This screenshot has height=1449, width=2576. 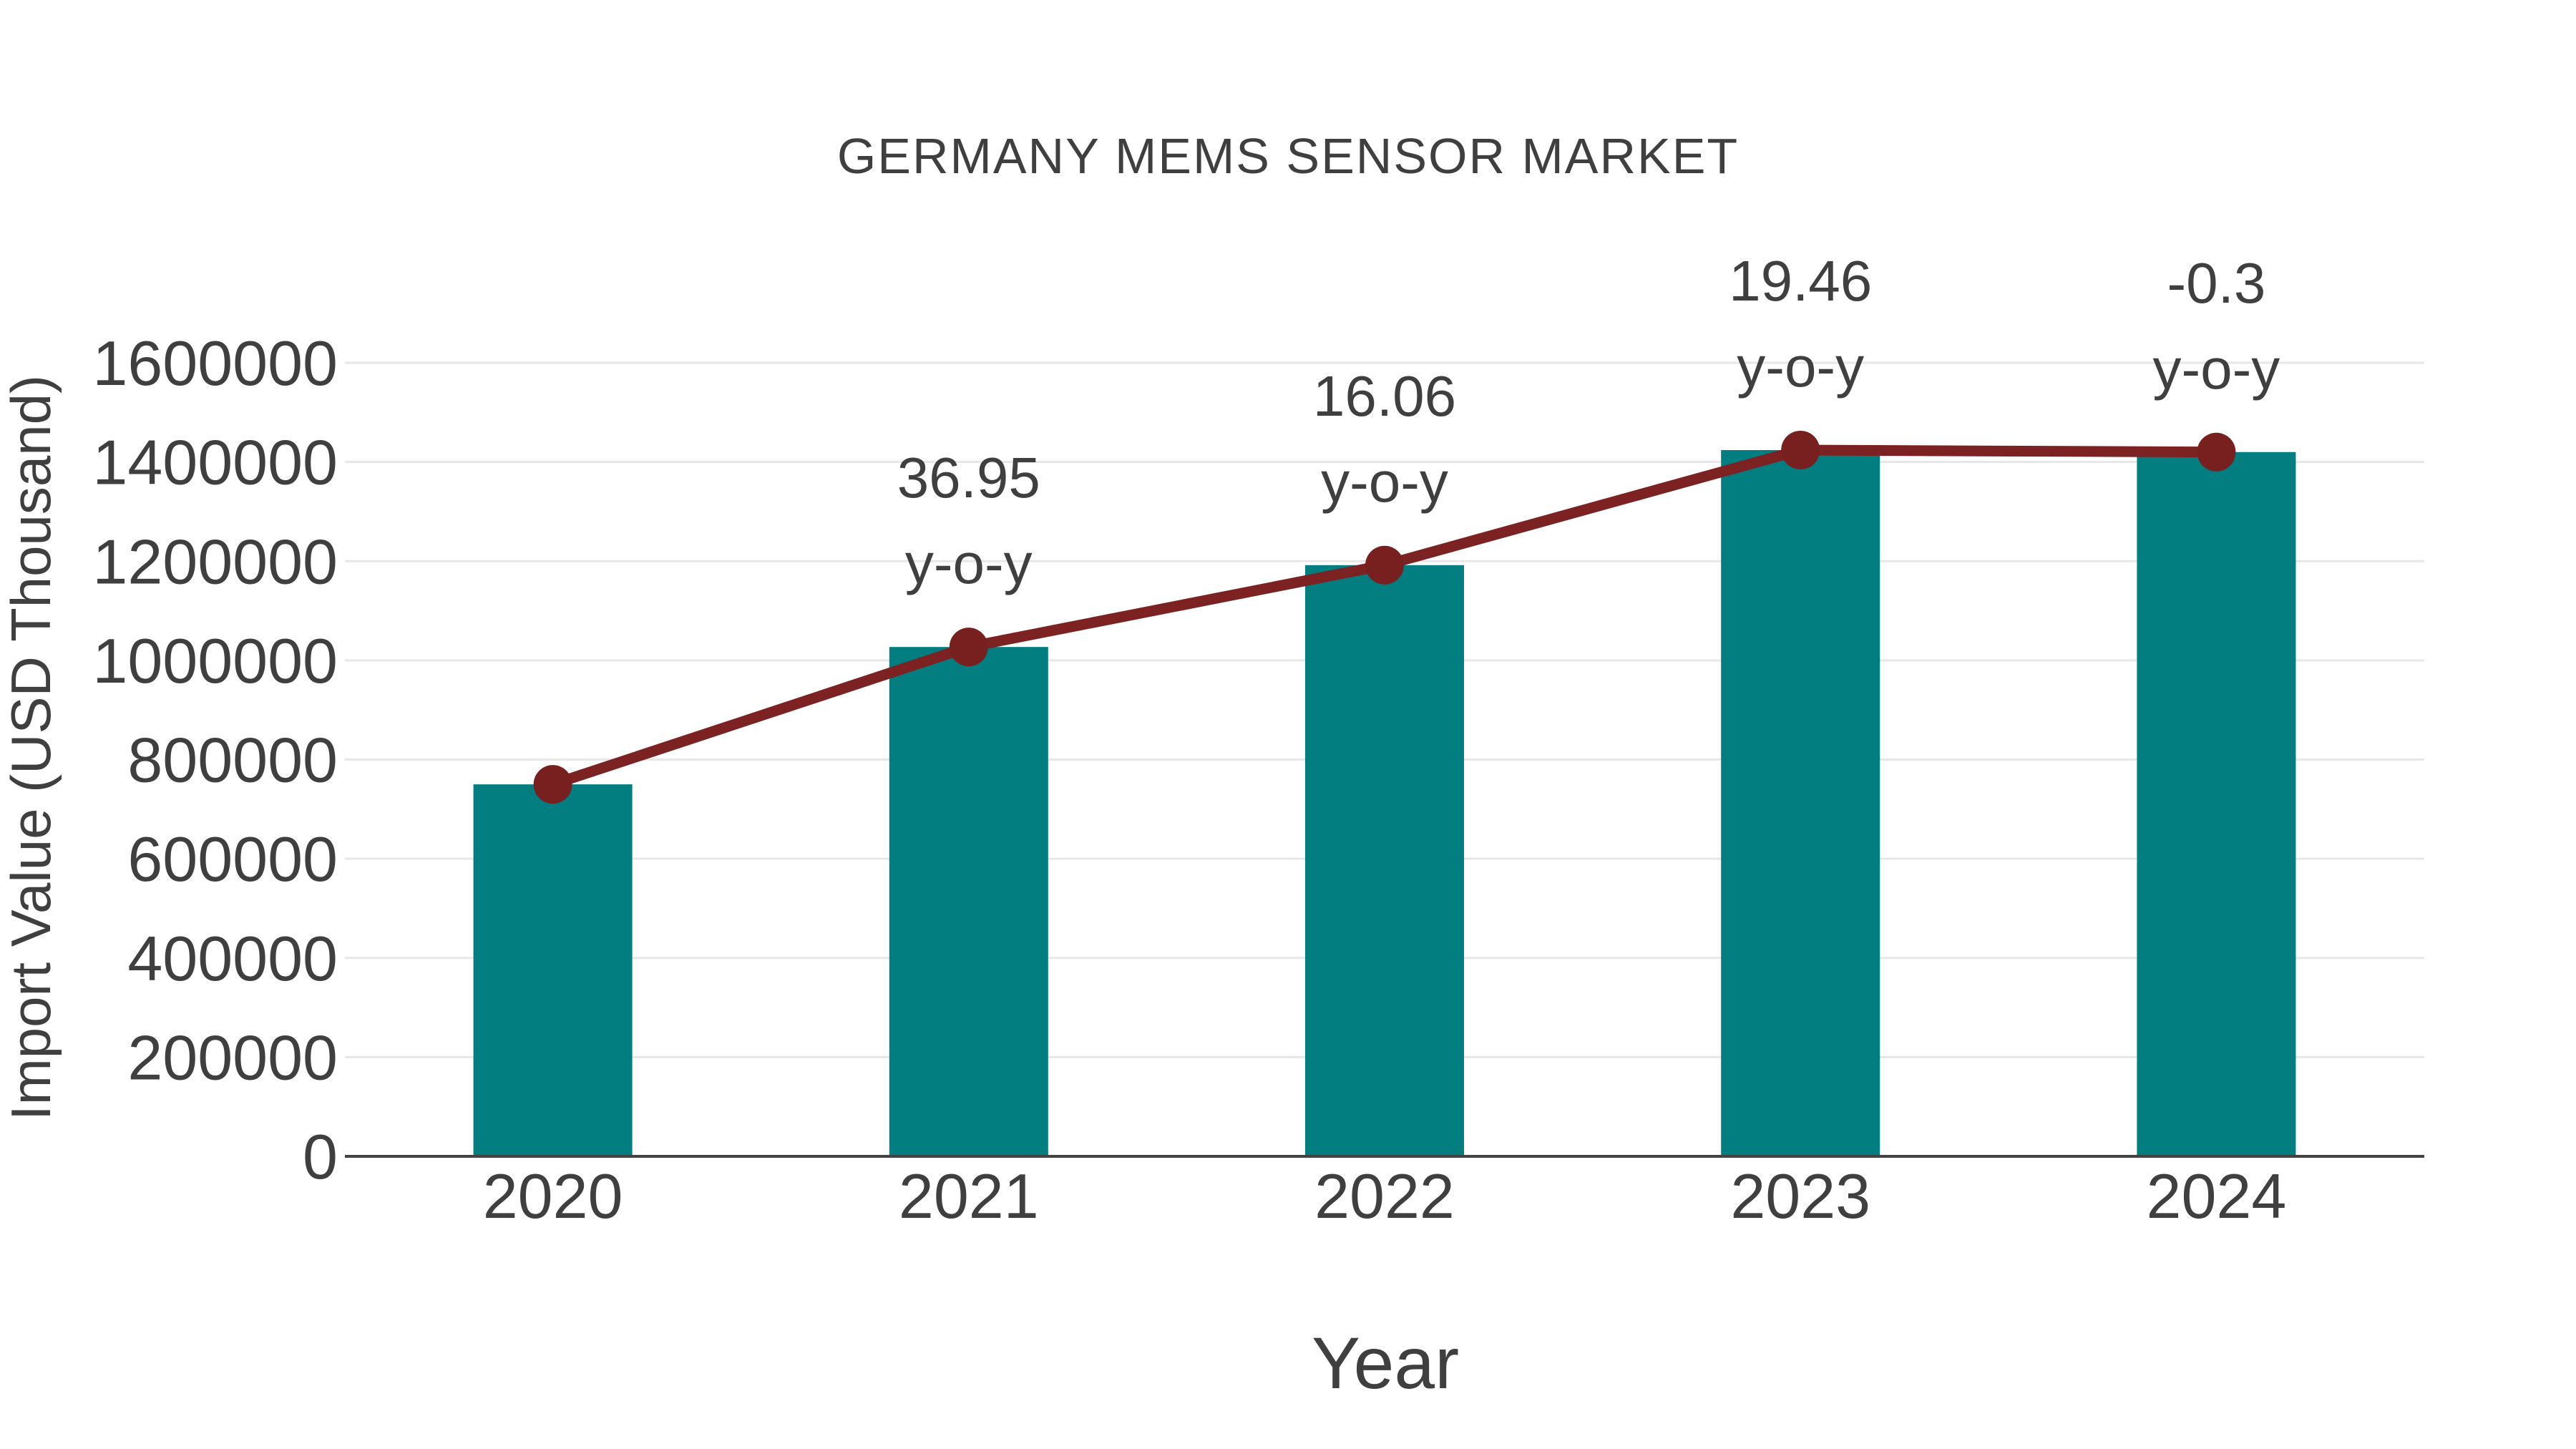 What do you see at coordinates (553, 970) in the screenshot?
I see `bar-2020` at bounding box center [553, 970].